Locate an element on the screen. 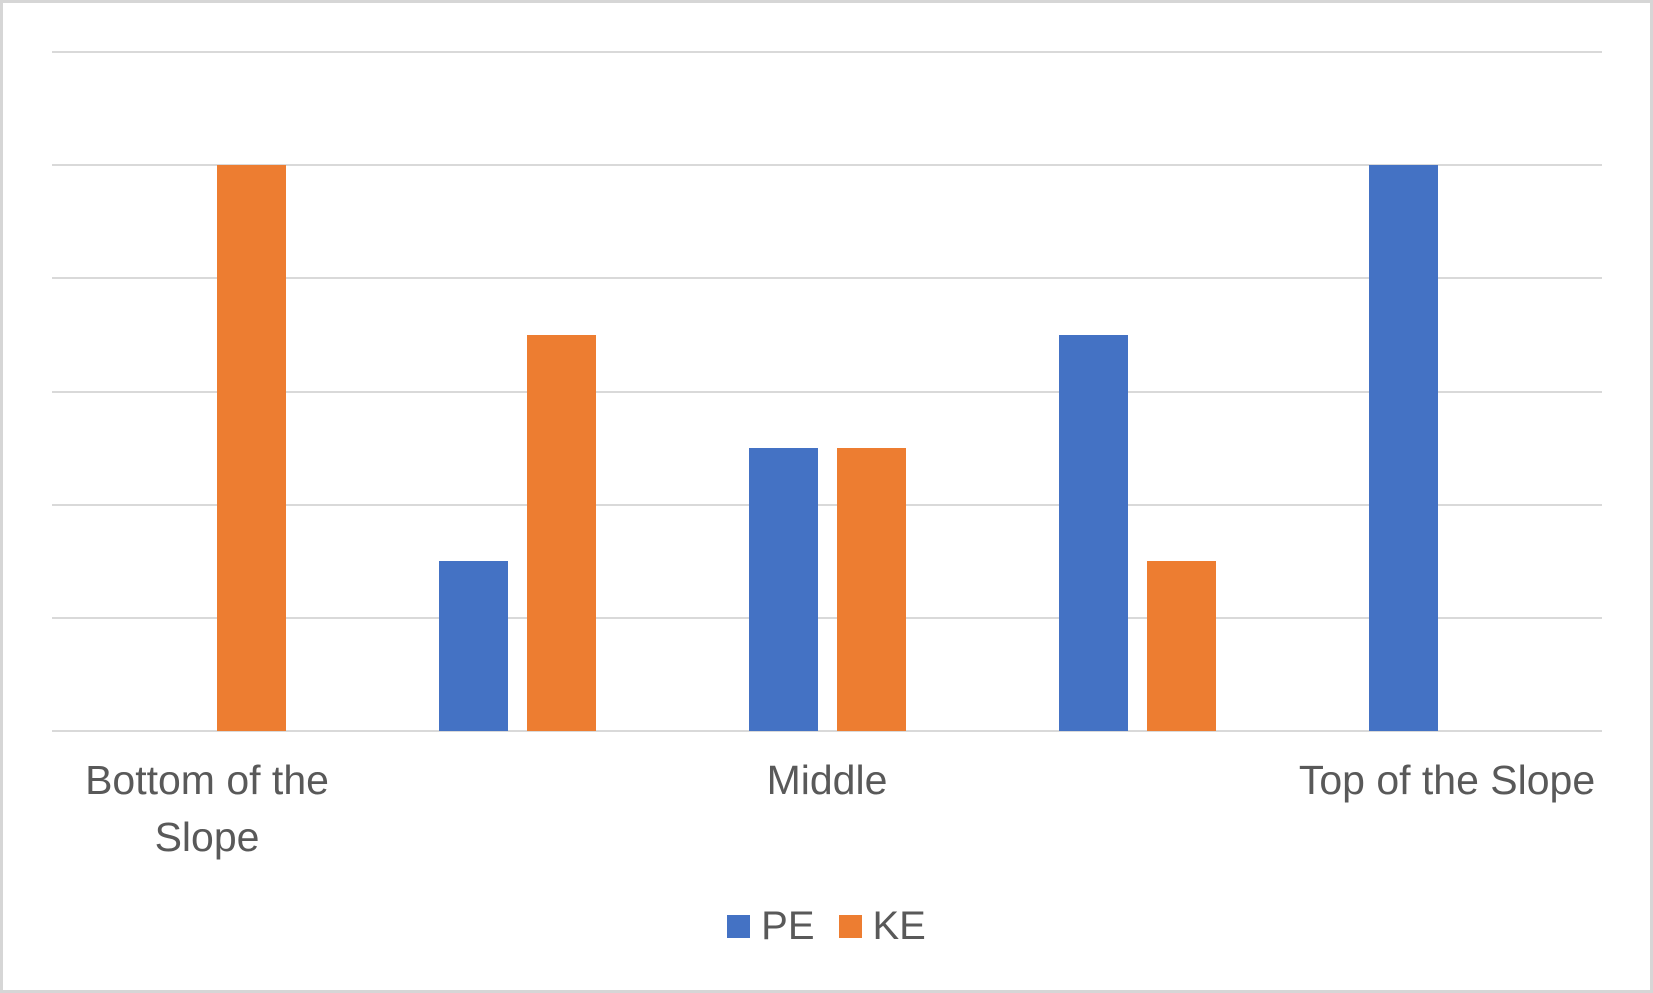  legend-item-pe: PE is located at coordinates (771, 926).